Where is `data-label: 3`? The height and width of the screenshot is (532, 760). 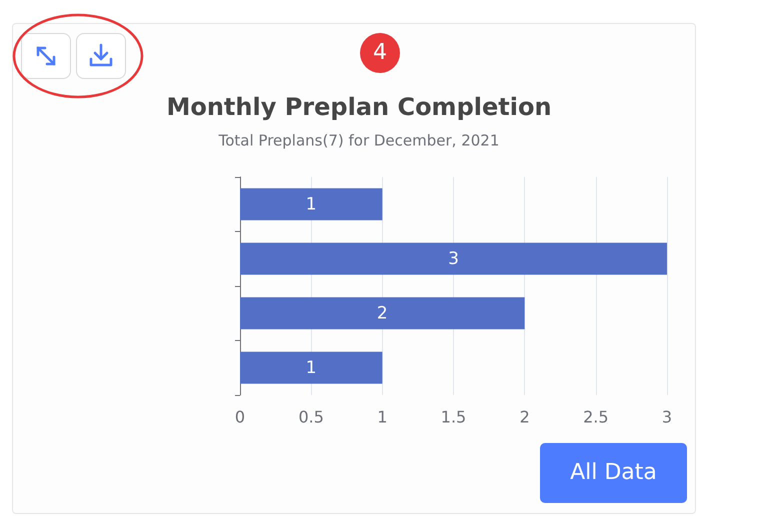 data-label: 3 is located at coordinates (453, 258).